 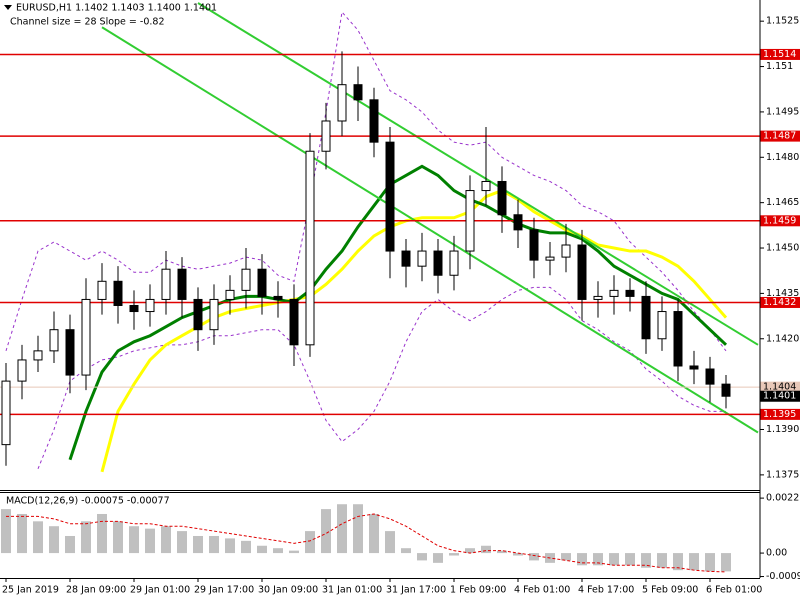 What do you see at coordinates (87, 22) in the screenshot?
I see `chart-subtitle: Channel size = 28 Slope = -0.82` at bounding box center [87, 22].